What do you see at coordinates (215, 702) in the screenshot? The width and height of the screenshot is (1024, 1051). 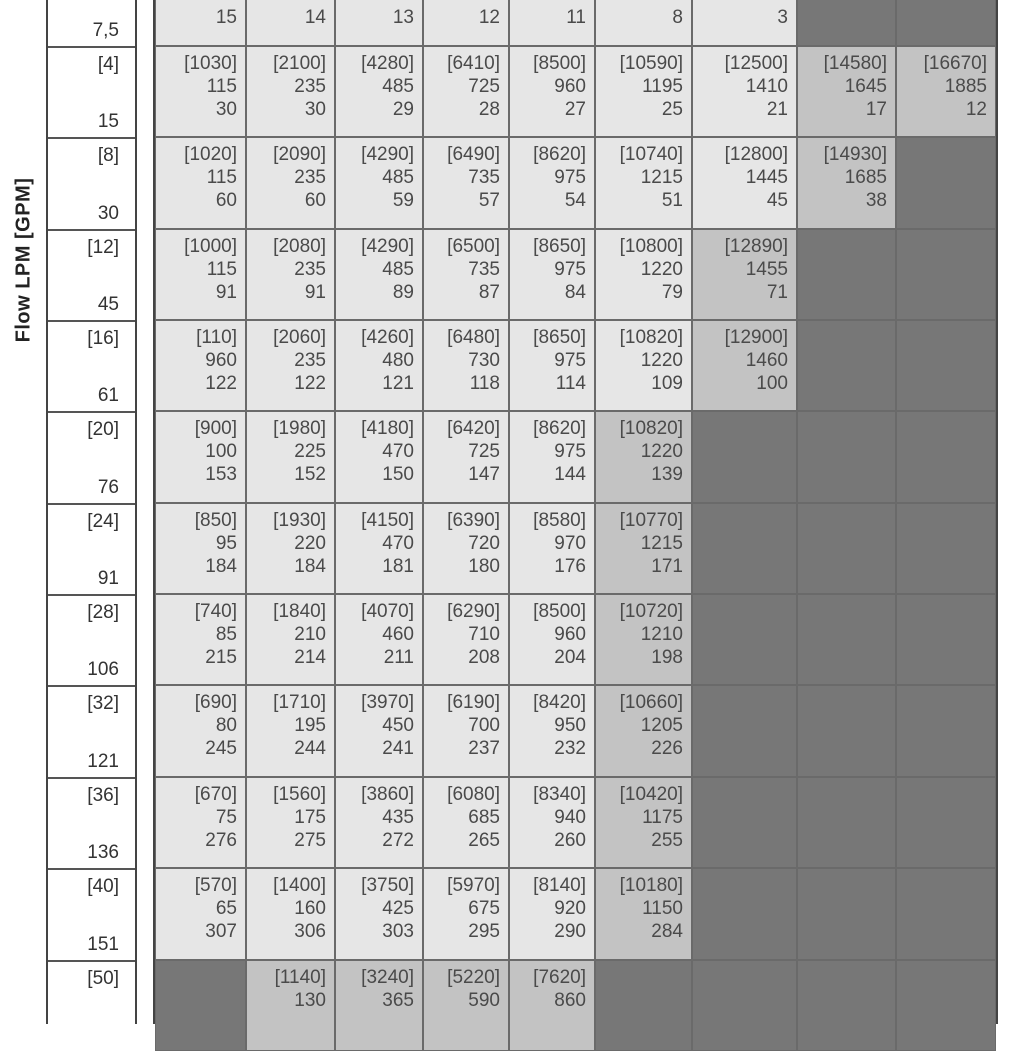 I see `cell-top-value: [690]` at bounding box center [215, 702].